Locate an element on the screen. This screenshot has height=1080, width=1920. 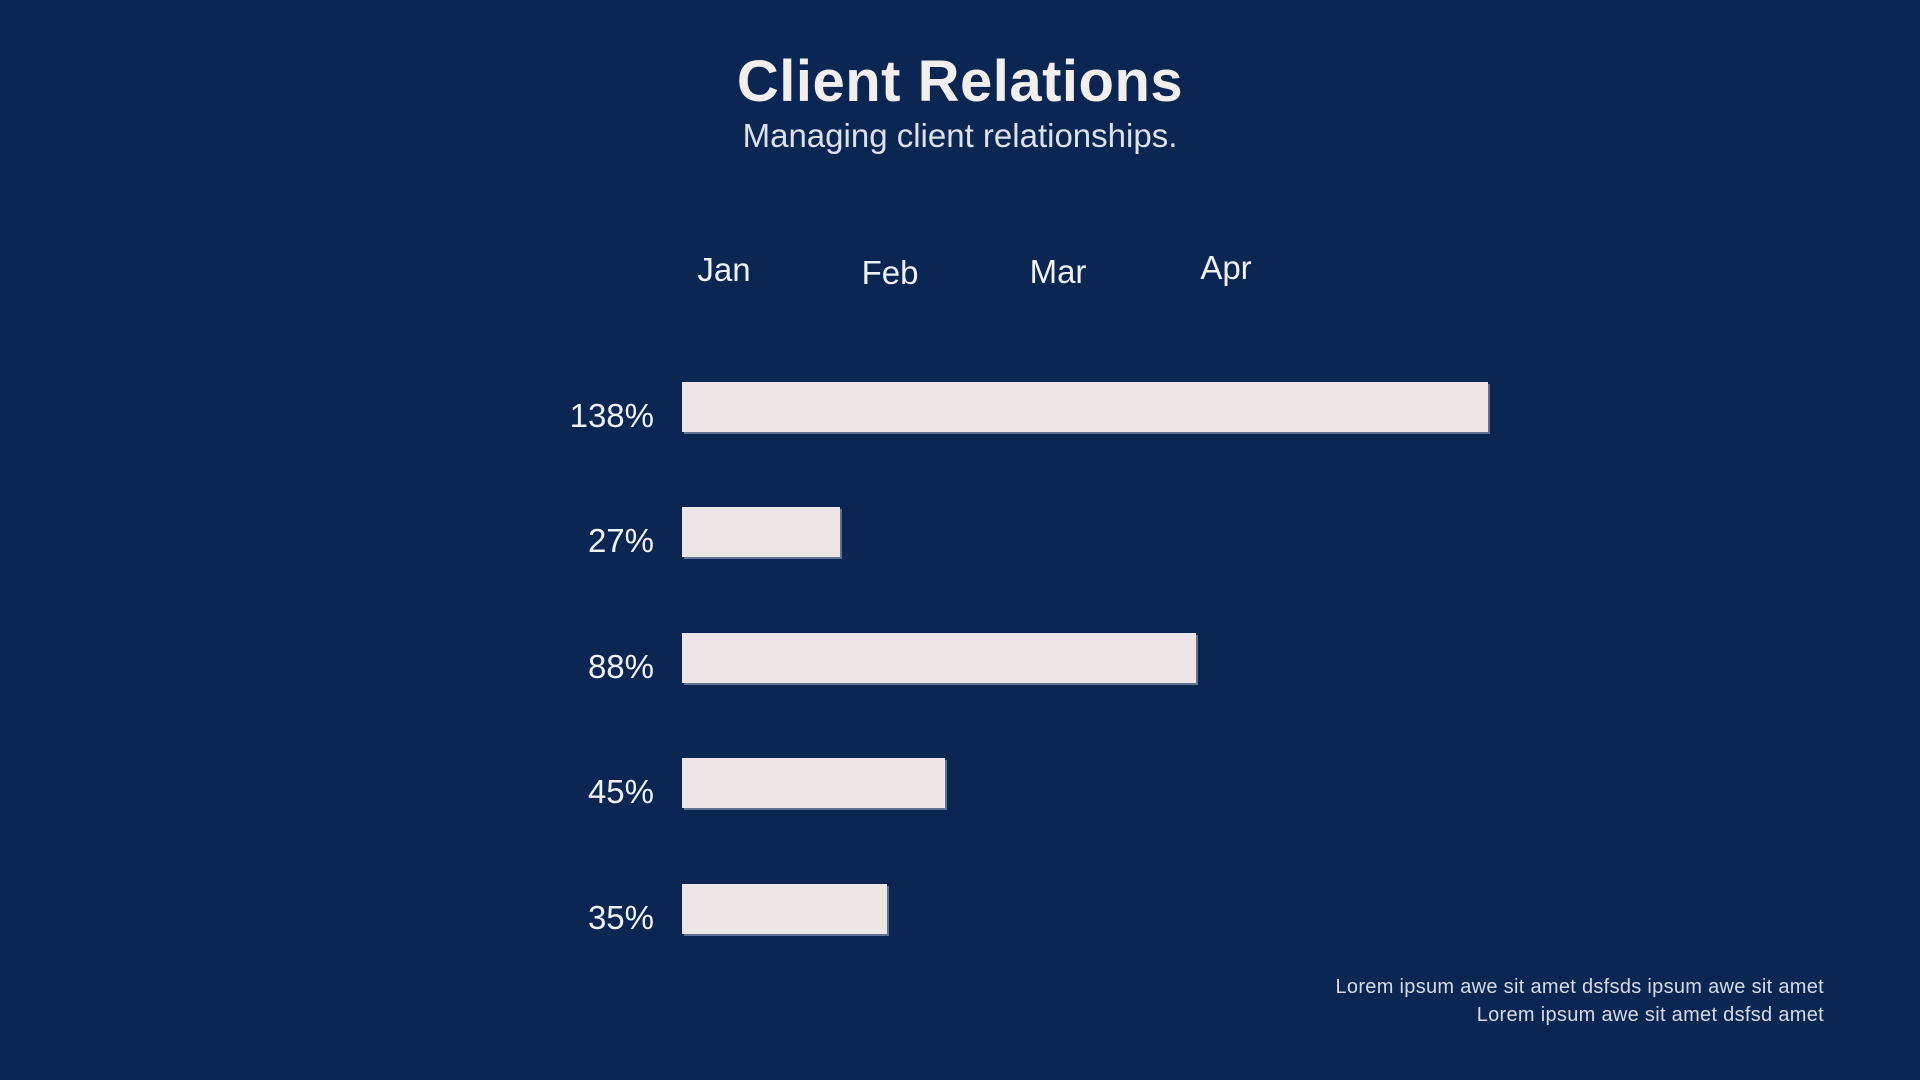
x-axis-label-feb: Feb is located at coordinates (890, 272).